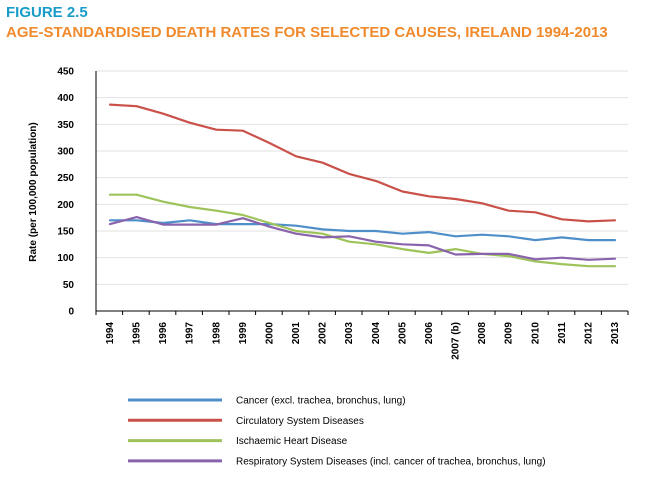 The width and height of the screenshot is (650, 477). I want to click on x-tick-2000: 2000, so click(269, 333).